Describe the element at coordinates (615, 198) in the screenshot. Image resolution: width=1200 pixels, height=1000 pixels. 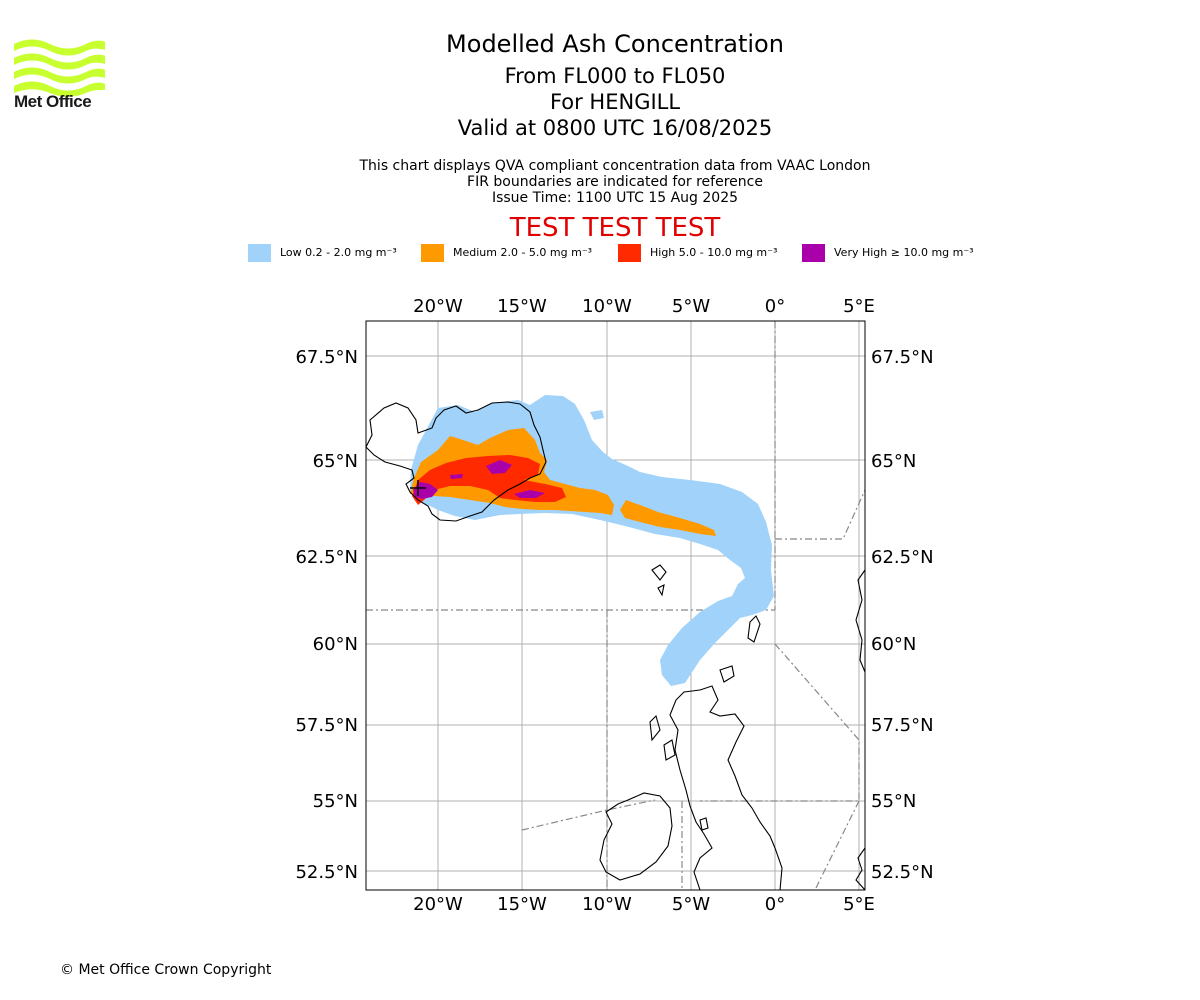
I see `issue-time: Issue Time: 1100 UTC 15 Aug 2025` at that location.